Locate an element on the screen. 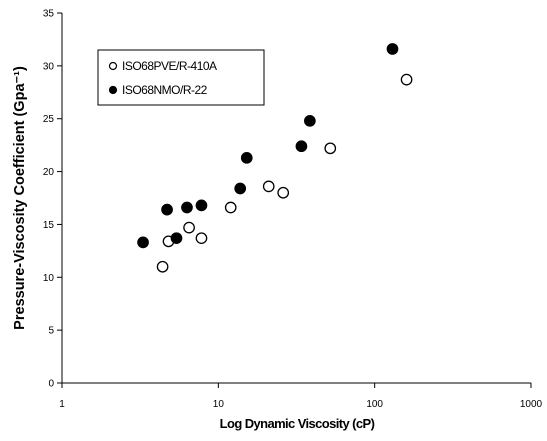 The width and height of the screenshot is (547, 441). x-tick-label: 100 is located at coordinates (374, 404).